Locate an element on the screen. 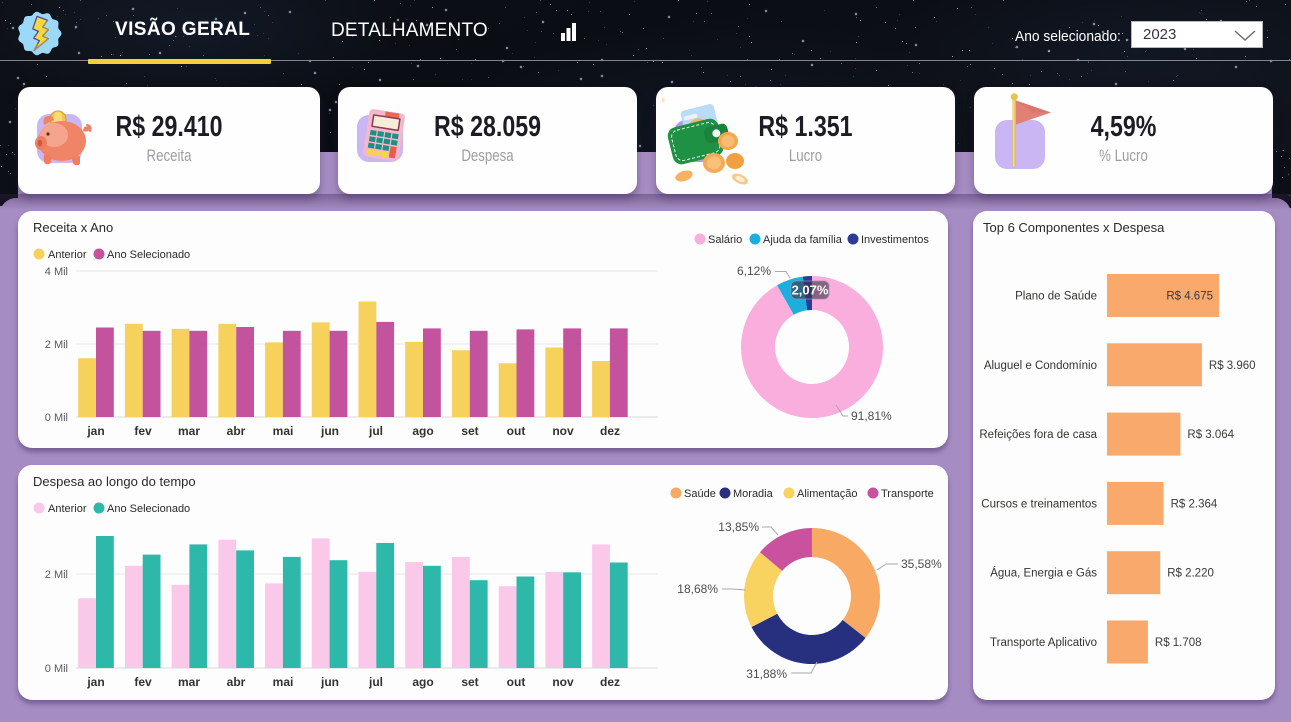  svg-text: Alimentação is located at coordinates (827, 494).